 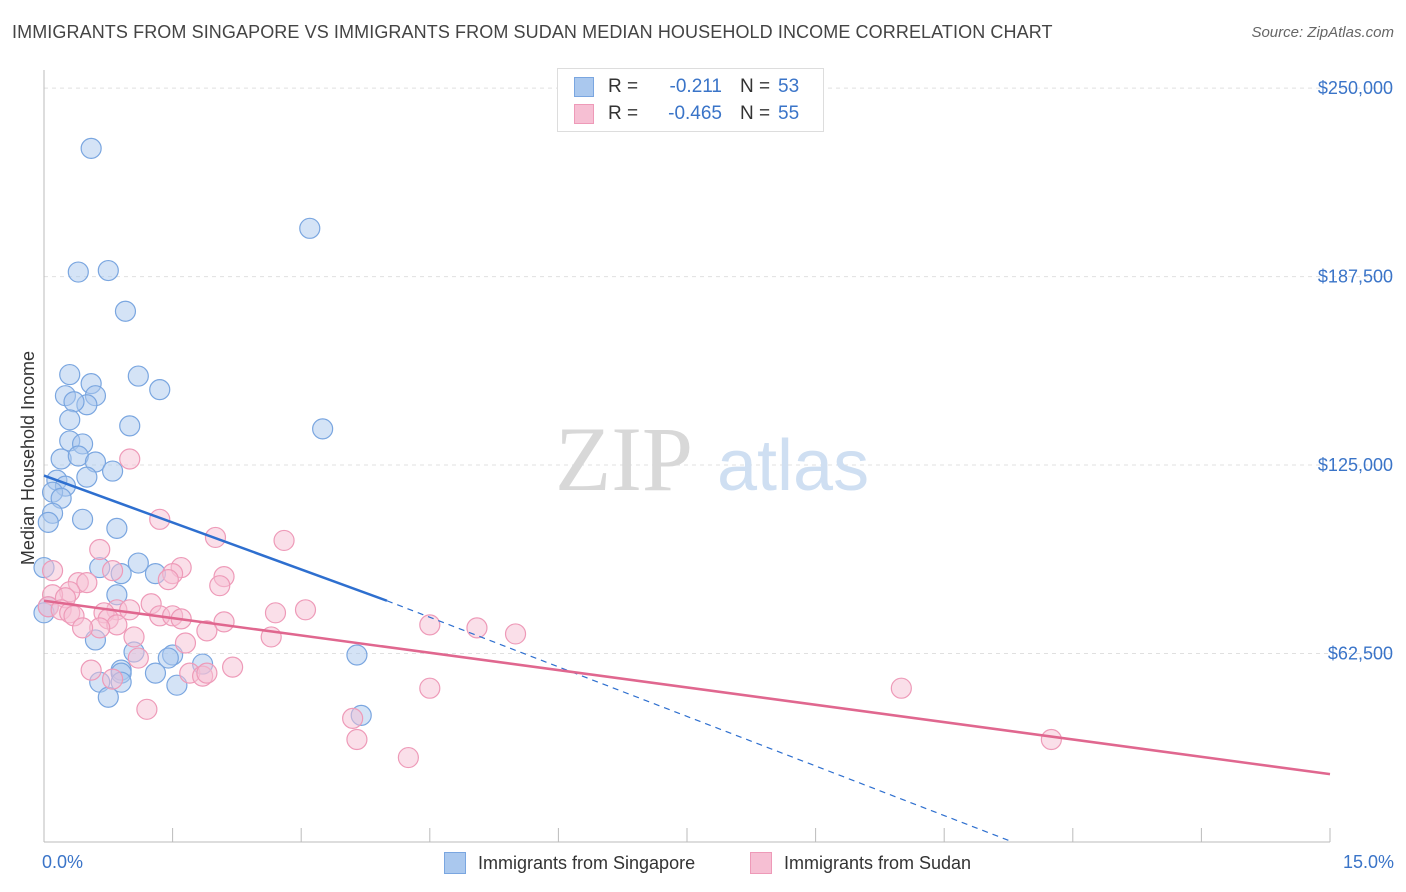 What do you see at coordinates (1355, 465) in the screenshot?
I see `y-tick-label: $125,000` at bounding box center [1355, 465].